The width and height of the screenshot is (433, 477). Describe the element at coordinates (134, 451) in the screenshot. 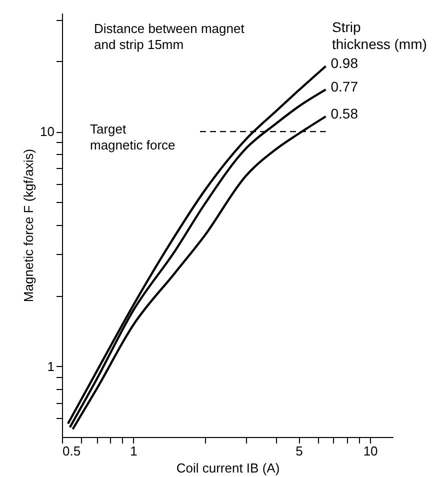

I see `x-tick-label: 1` at that location.